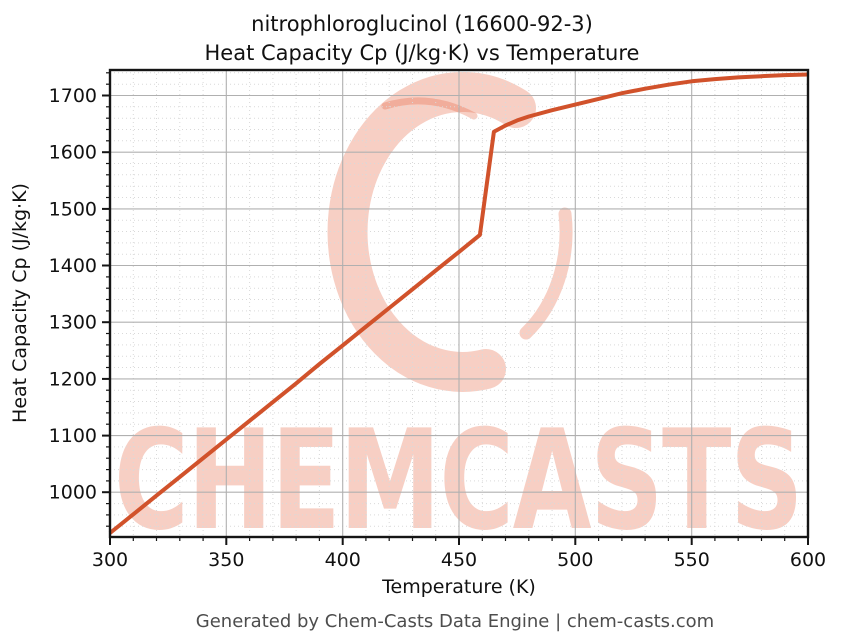 This screenshot has height=644, width=843. What do you see at coordinates (73, 96) in the screenshot?
I see `y-tick-label: 1700` at bounding box center [73, 96].